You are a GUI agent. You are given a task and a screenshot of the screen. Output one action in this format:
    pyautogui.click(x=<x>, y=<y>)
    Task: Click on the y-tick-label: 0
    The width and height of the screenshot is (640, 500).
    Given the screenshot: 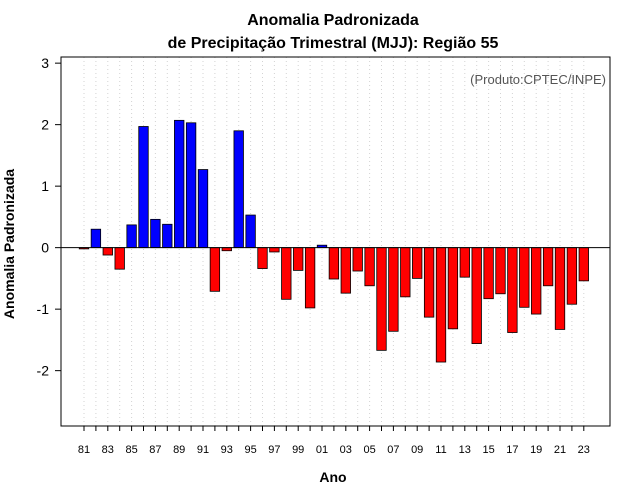 What is the action you would take?
    pyautogui.click(x=45, y=248)
    